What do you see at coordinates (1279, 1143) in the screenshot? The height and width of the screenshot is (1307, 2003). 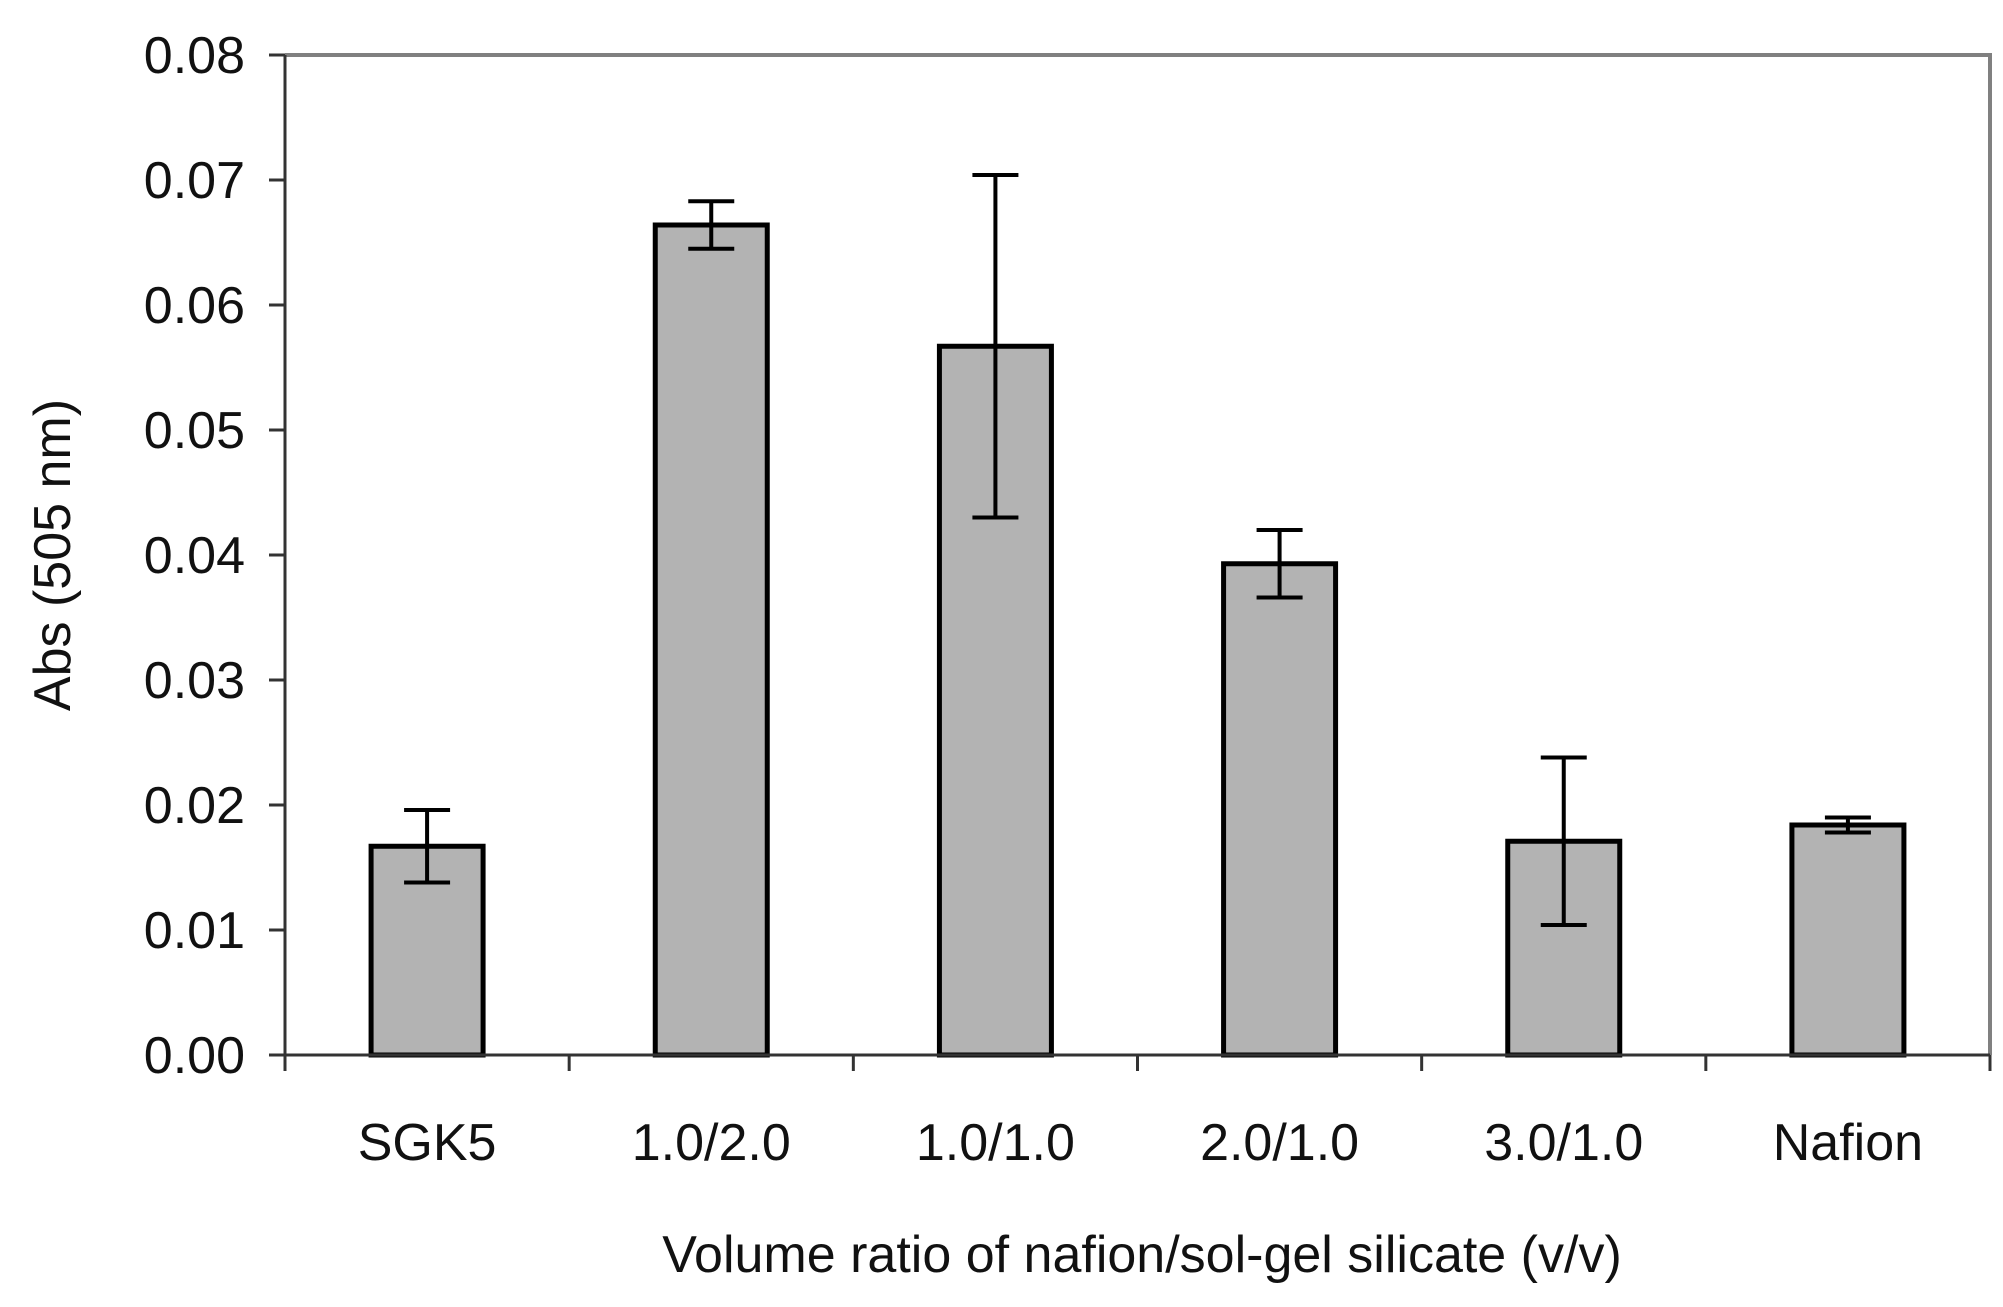 I see `x-tick-label-3: 2.0/1.0` at bounding box center [1279, 1143].